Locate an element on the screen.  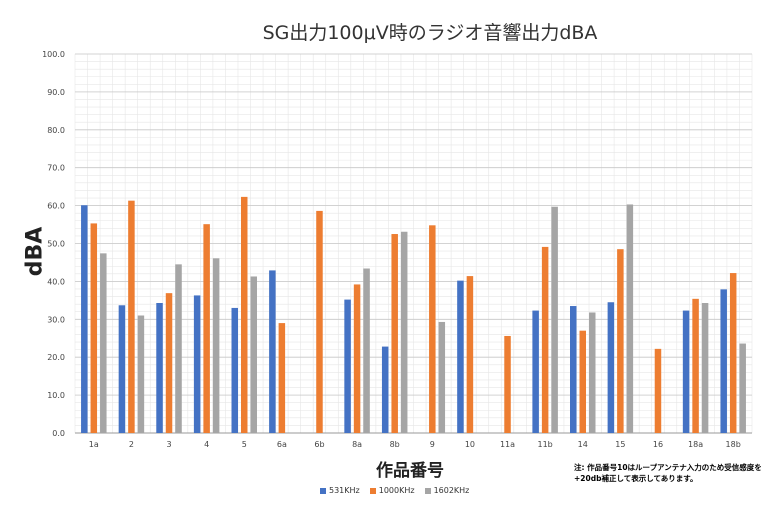
legend-item: 1602KHz is located at coordinates (447, 490).